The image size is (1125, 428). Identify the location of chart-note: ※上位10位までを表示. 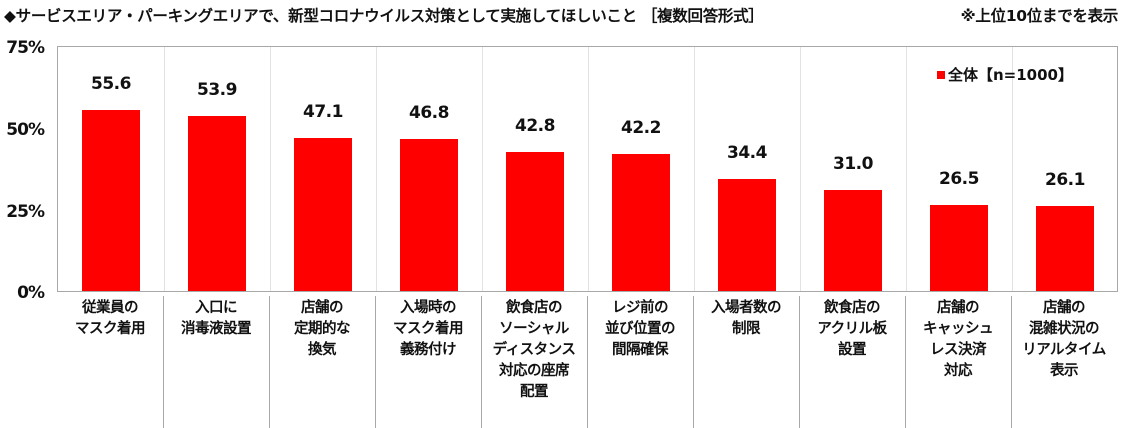
(1039, 16).